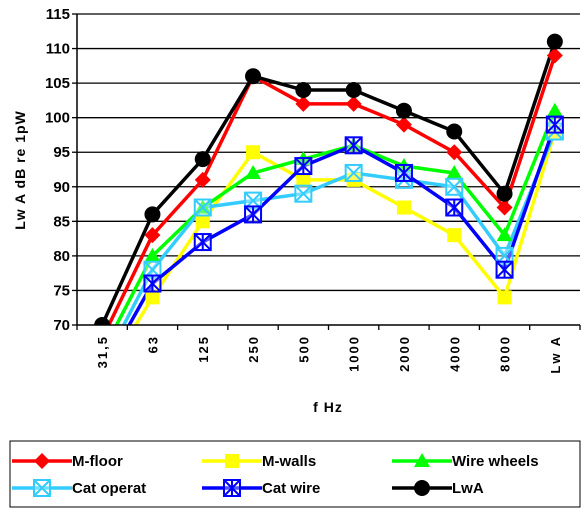  What do you see at coordinates (291, 488) in the screenshot?
I see `legend-label: Cat wire` at bounding box center [291, 488].